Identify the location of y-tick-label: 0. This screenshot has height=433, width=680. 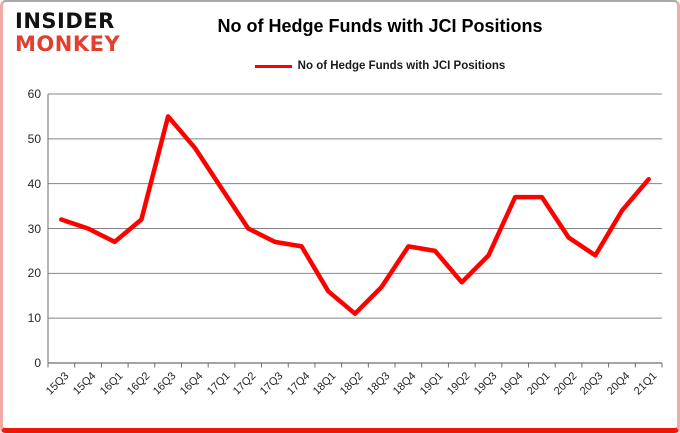
(37, 363).